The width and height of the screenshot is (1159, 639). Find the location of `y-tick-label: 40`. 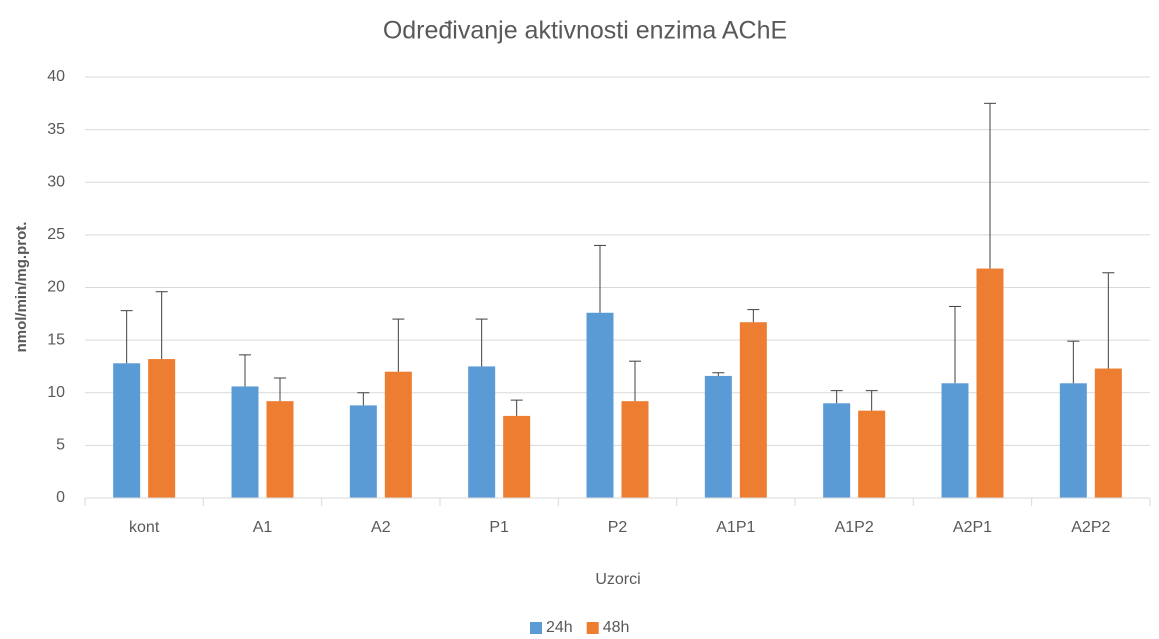

y-tick-label: 40 is located at coordinates (56, 76).